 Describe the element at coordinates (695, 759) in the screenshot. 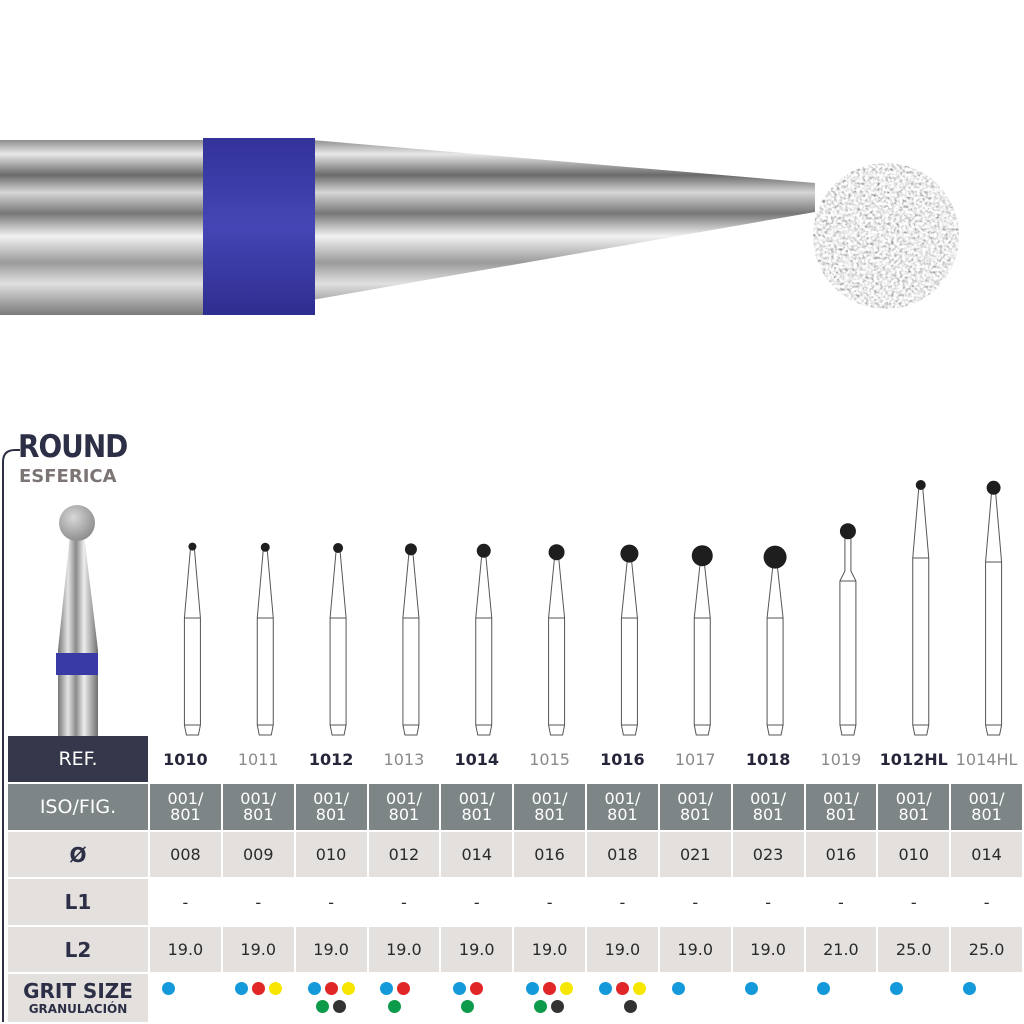

I see `ref-1017: 1017` at that location.